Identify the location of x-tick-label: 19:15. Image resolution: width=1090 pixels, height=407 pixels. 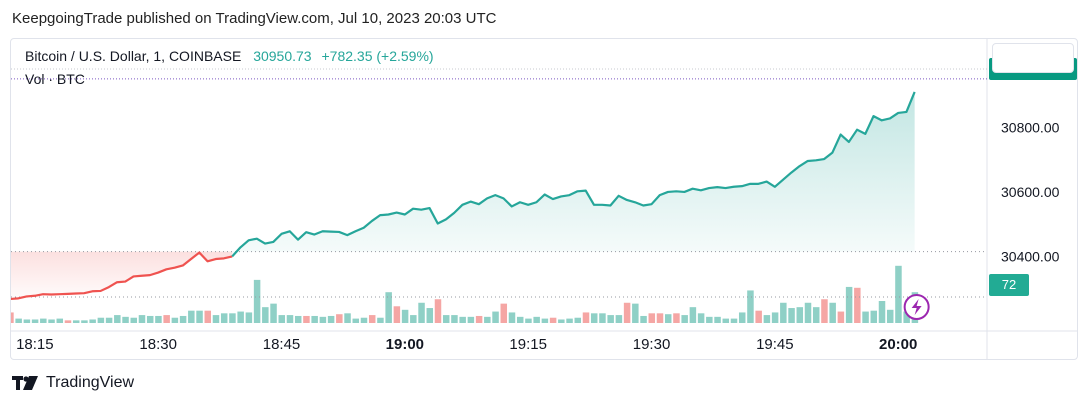
(528, 344).